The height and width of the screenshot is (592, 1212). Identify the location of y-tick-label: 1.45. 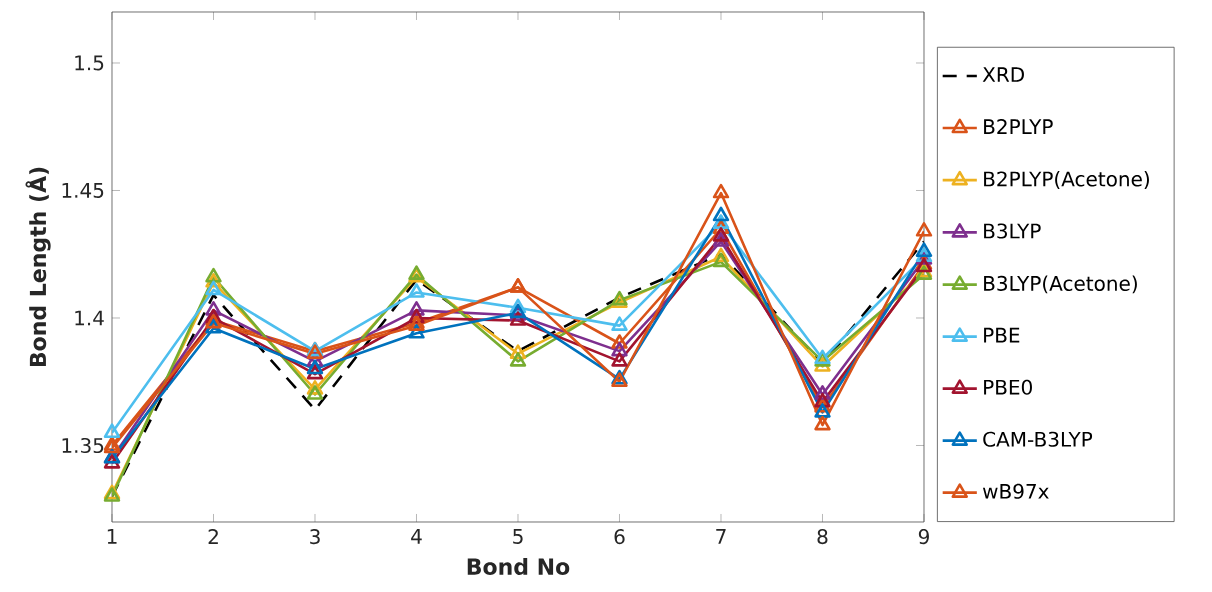
(83, 190).